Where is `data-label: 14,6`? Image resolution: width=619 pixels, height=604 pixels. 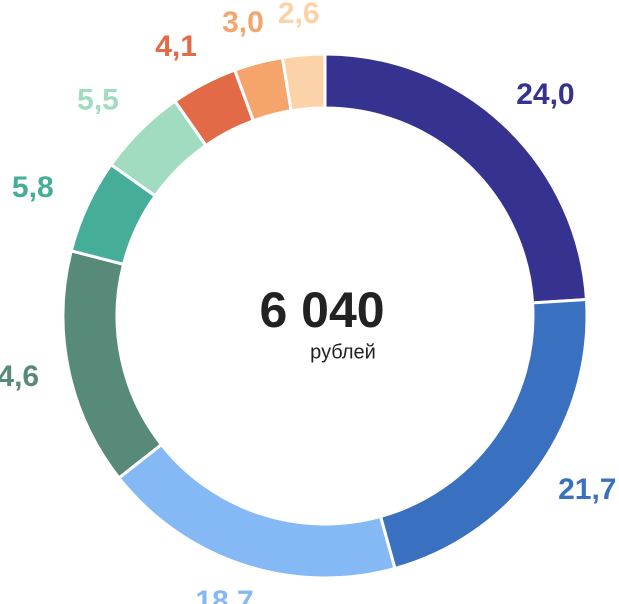
data-label: 14,6 is located at coordinates (19, 376).